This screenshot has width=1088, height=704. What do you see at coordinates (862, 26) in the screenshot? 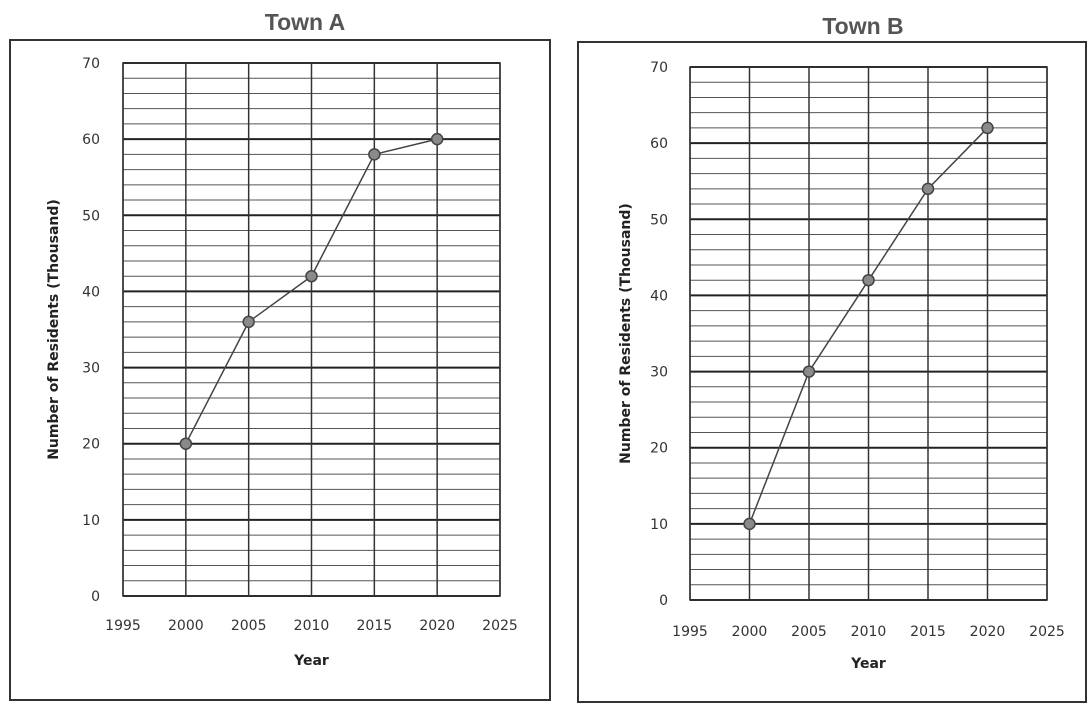
I see `chart-title: Town B` at bounding box center [862, 26].